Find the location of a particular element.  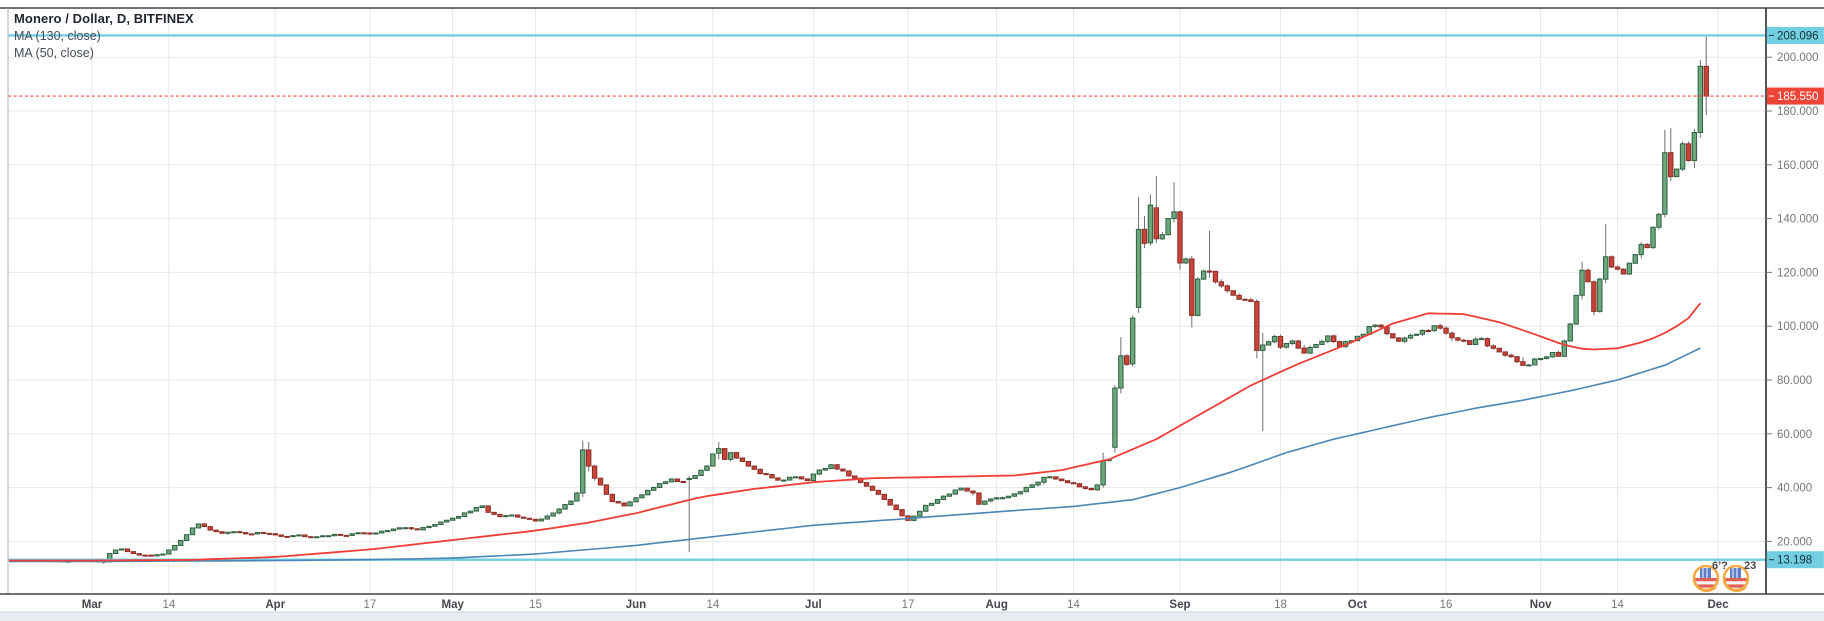

price-tick-label: 80.000 is located at coordinates (1794, 381).